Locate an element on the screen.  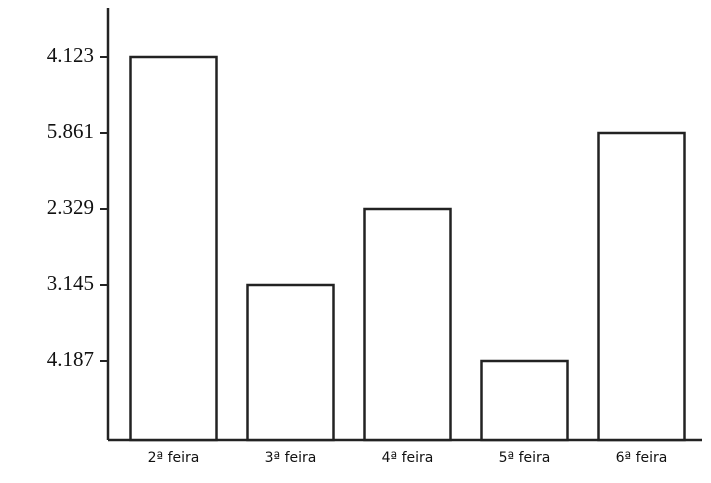
y-tick-label: 3.145 is located at coordinates (70, 283).